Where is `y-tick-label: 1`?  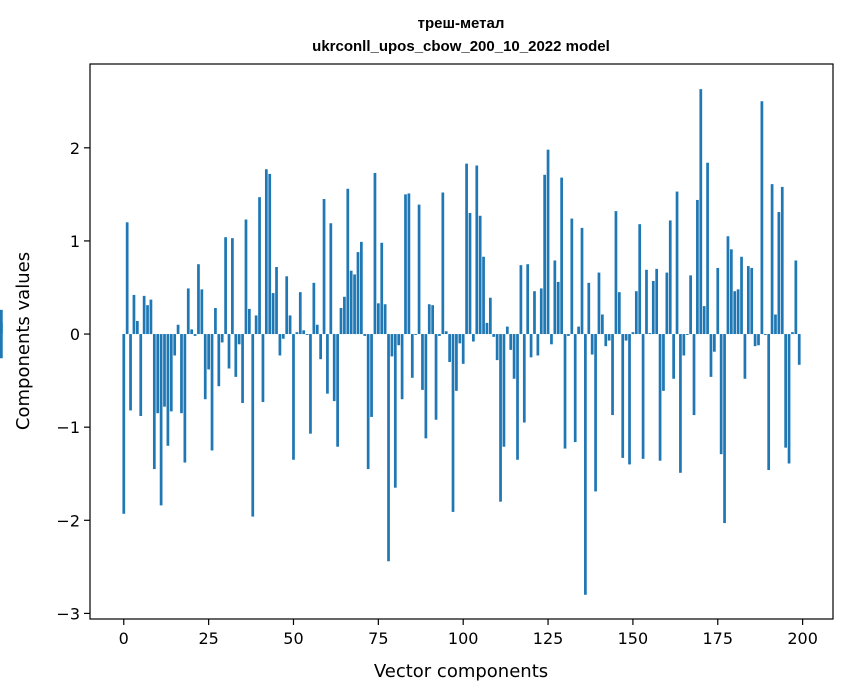 y-tick-label: 1 is located at coordinates (75, 241).